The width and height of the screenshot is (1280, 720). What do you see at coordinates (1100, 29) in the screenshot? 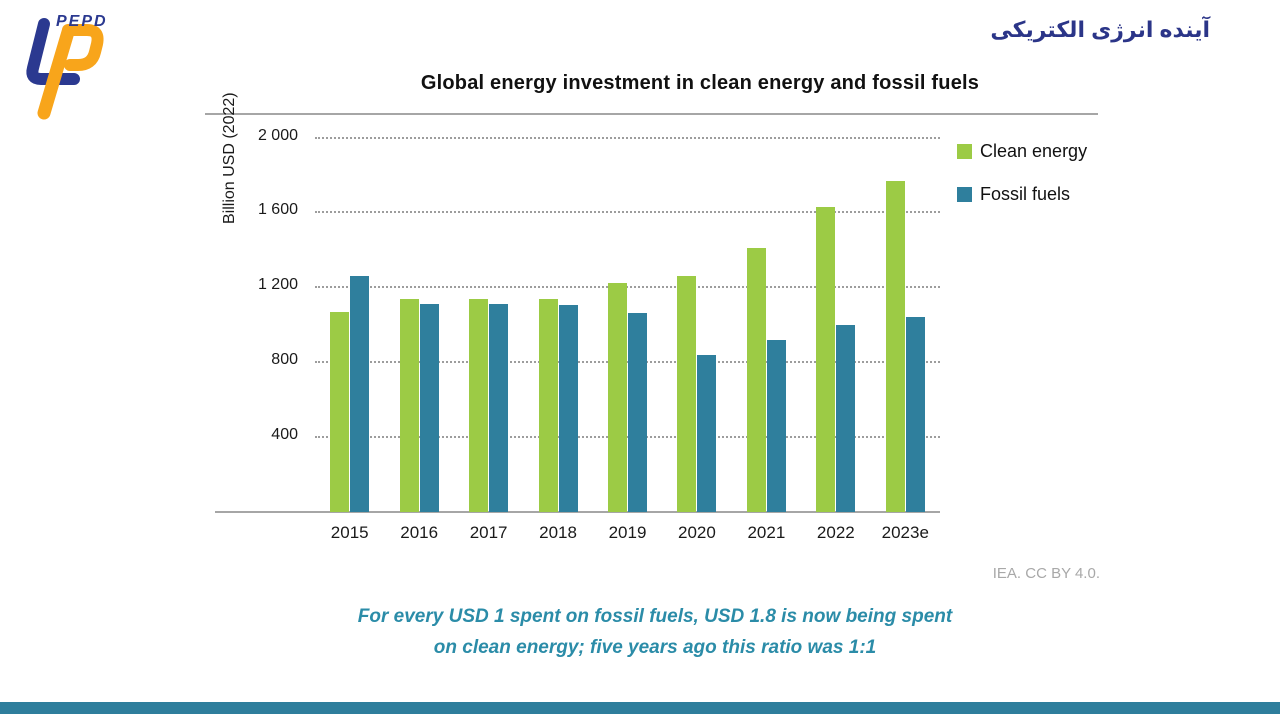
I see `farsi-heading: آینده انرژی الکتریکی` at bounding box center [1100, 29].